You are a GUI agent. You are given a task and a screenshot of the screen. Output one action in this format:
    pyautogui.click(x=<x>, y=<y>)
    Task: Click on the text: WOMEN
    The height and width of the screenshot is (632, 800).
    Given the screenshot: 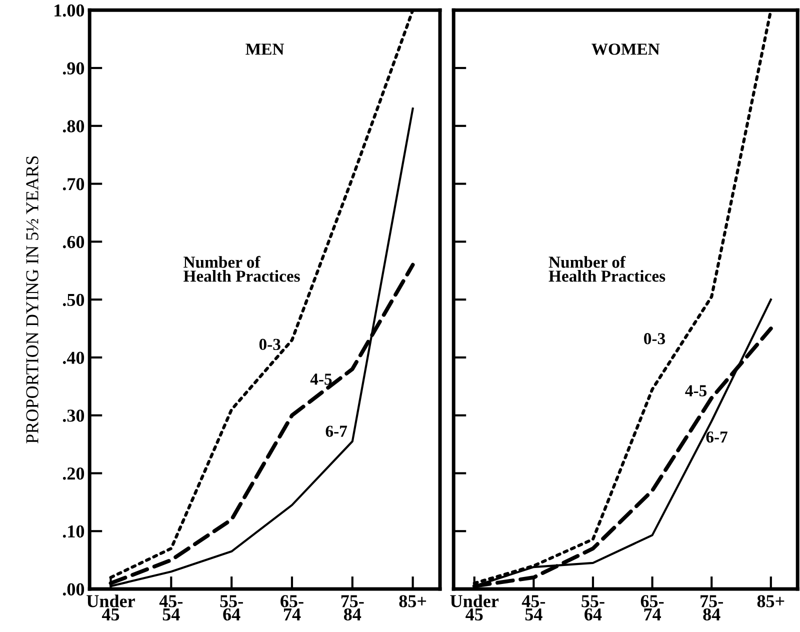 What is the action you would take?
    pyautogui.click(x=626, y=49)
    